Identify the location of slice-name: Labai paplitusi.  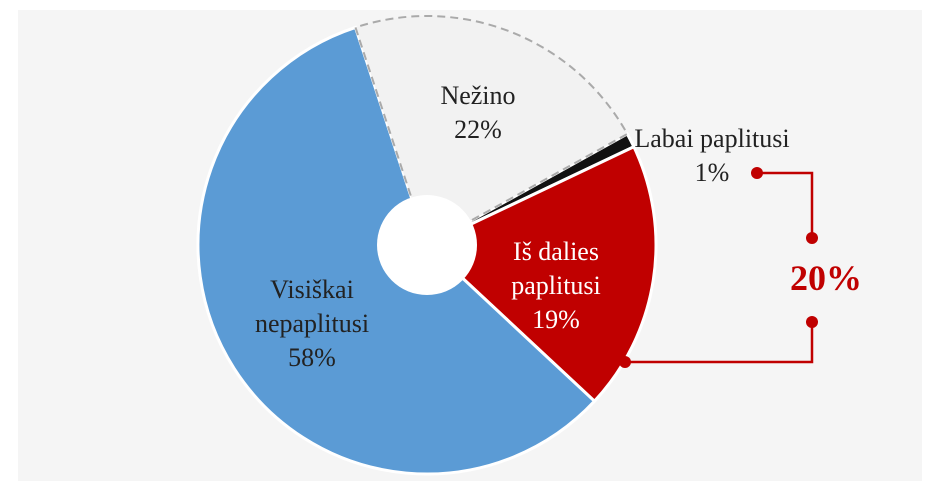
(712, 138).